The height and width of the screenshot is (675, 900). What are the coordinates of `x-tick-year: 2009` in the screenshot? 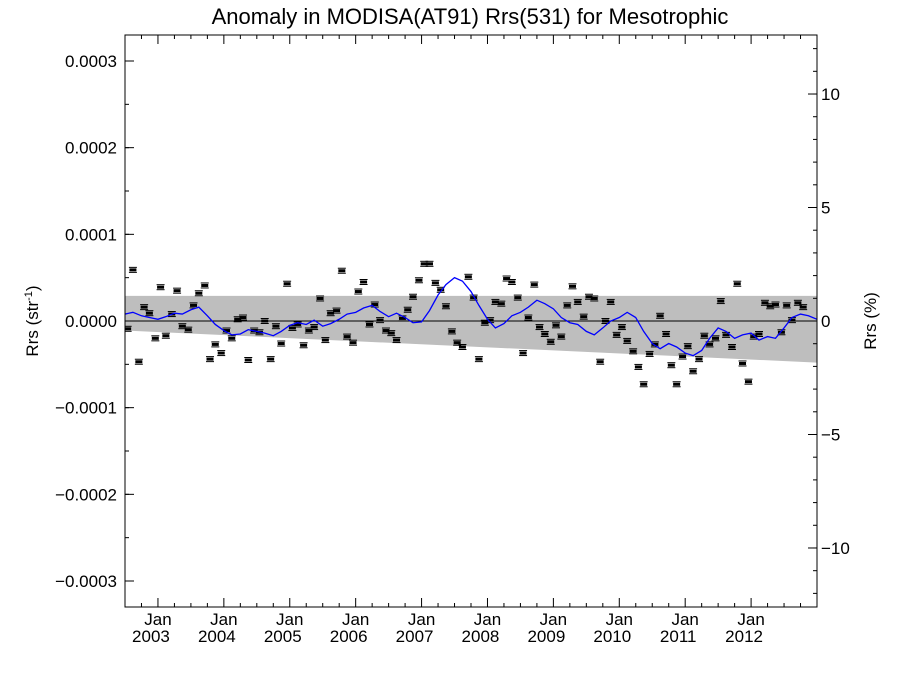 It's located at (546, 636).